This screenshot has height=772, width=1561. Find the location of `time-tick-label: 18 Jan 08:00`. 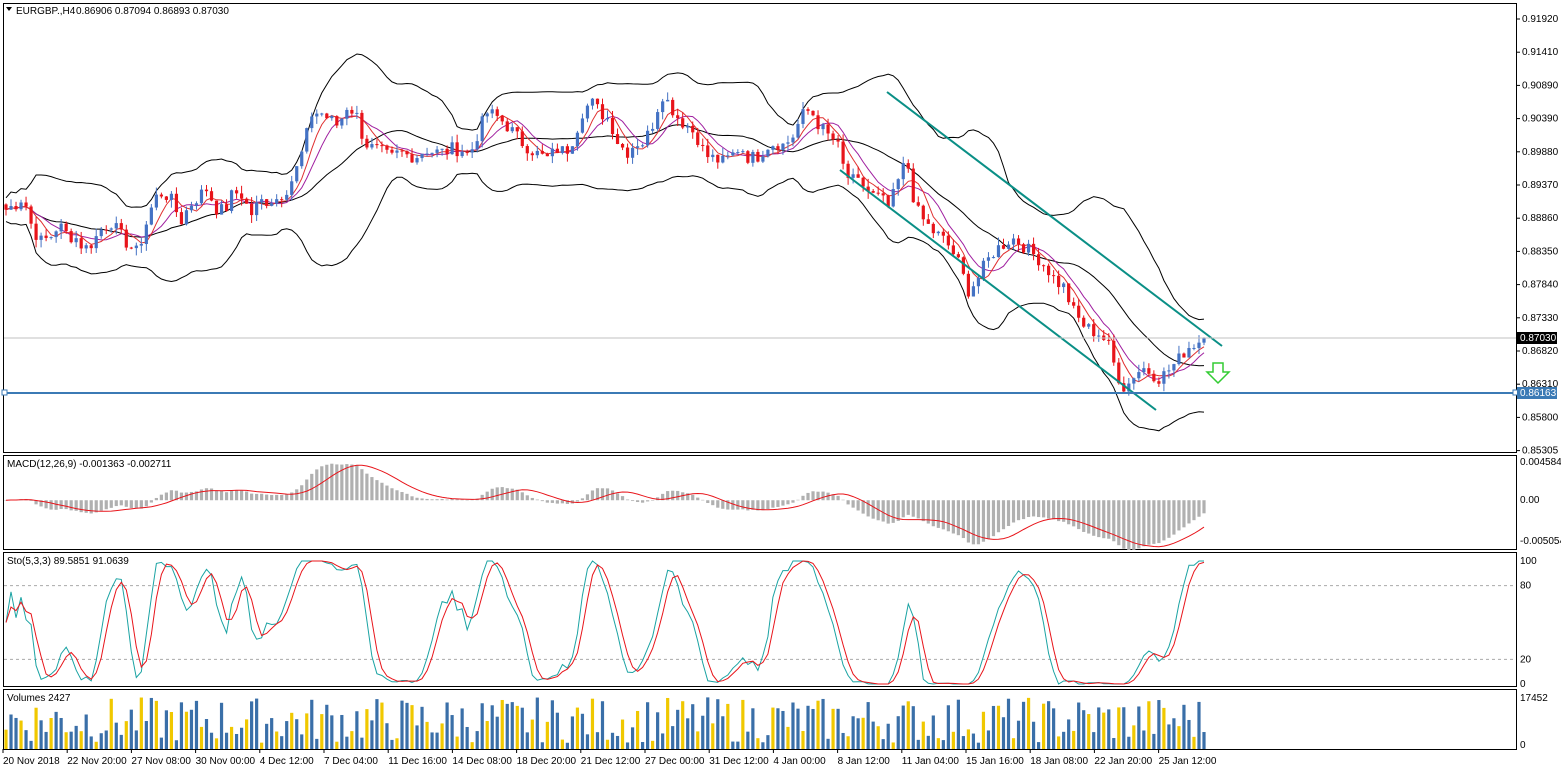

time-tick-label: 18 Jan 08:00 is located at coordinates (1059, 761).